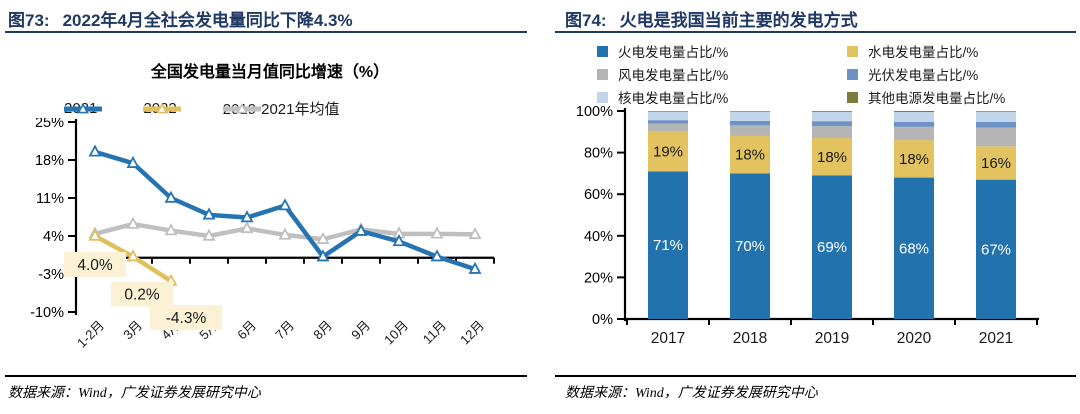  I want to click on figure-74-title-text: 火电是我国当前主要的发电方式, so click(738, 20).